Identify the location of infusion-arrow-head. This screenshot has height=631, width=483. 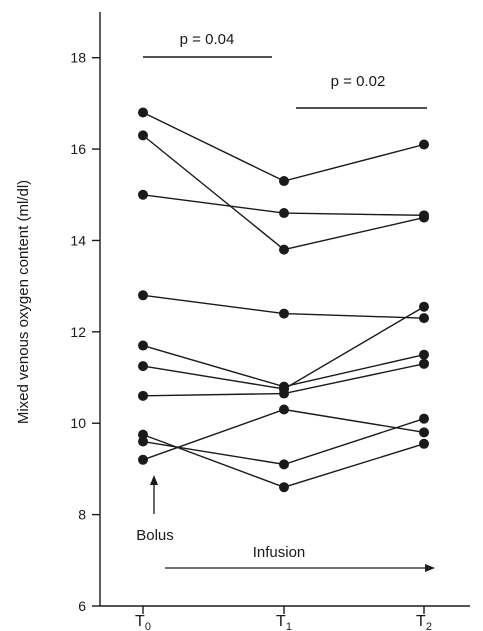
(430, 568).